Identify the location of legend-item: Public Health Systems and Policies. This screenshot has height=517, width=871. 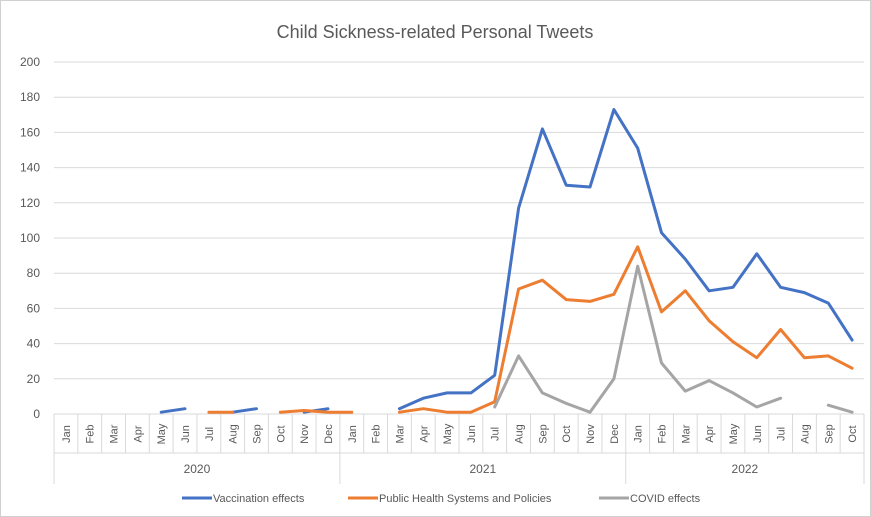
(450, 499).